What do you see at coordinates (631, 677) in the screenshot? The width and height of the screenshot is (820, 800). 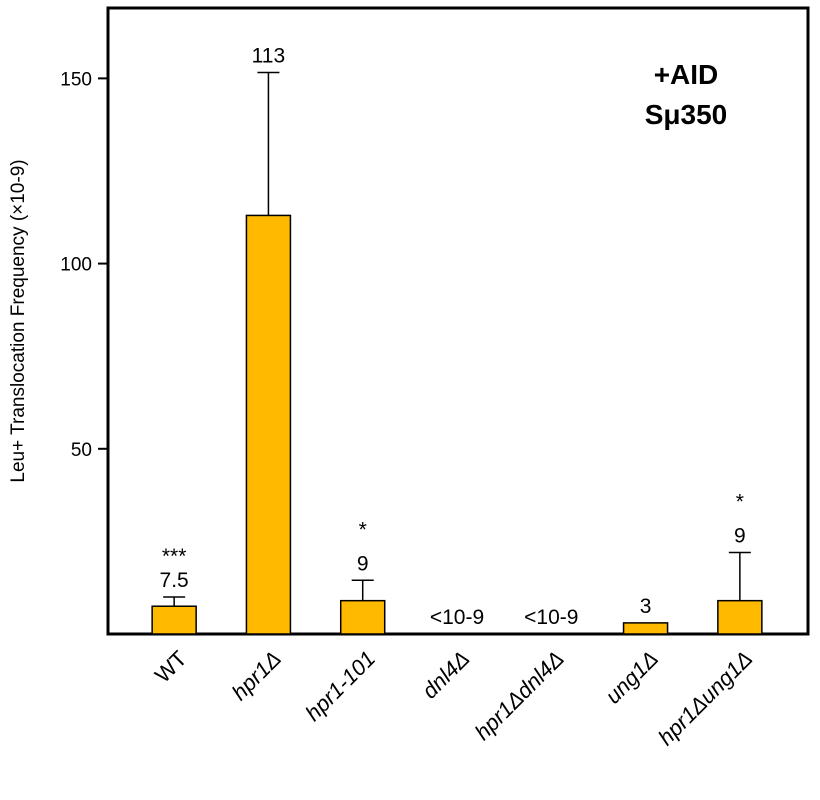 I see `x-tick-label: ung1Δ` at bounding box center [631, 677].